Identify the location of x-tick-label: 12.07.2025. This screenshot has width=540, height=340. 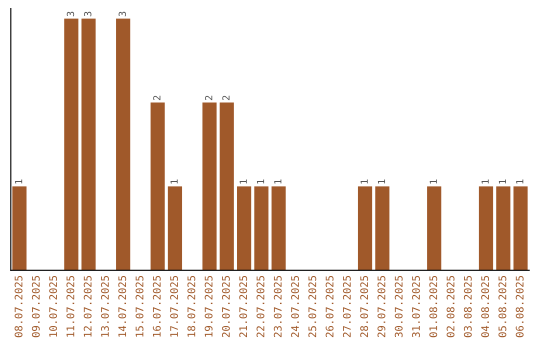
(88, 306).